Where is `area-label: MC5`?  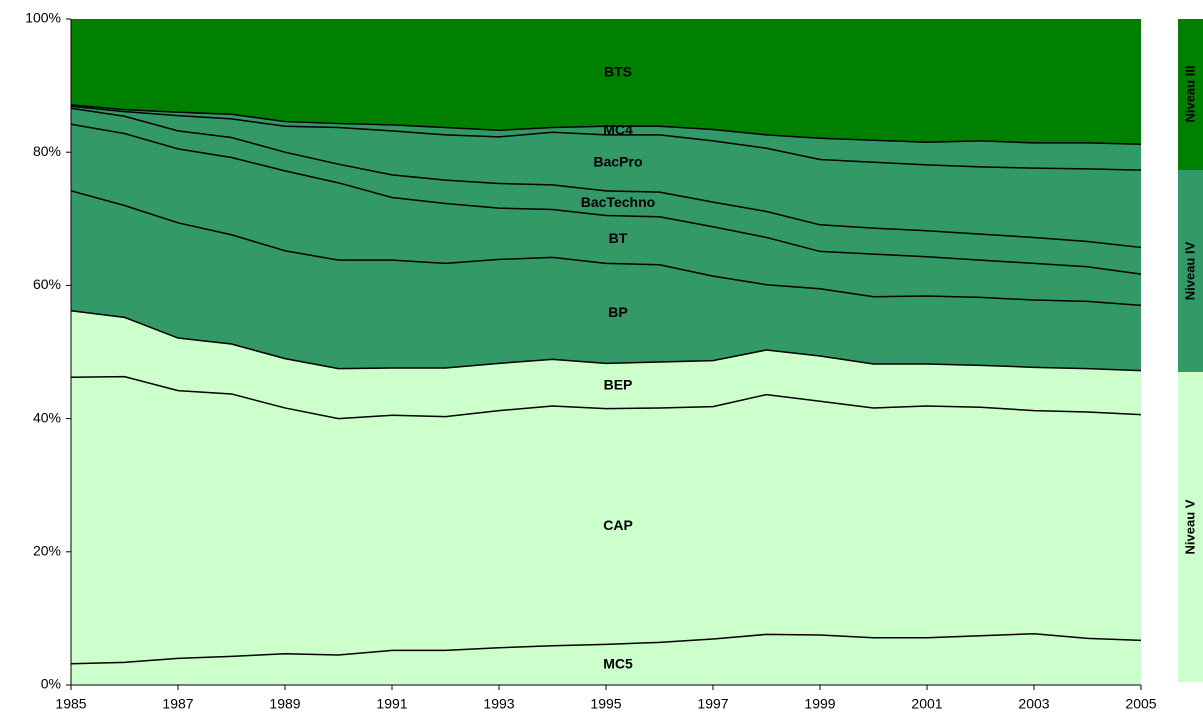
area-label: MC5 is located at coordinates (618, 663).